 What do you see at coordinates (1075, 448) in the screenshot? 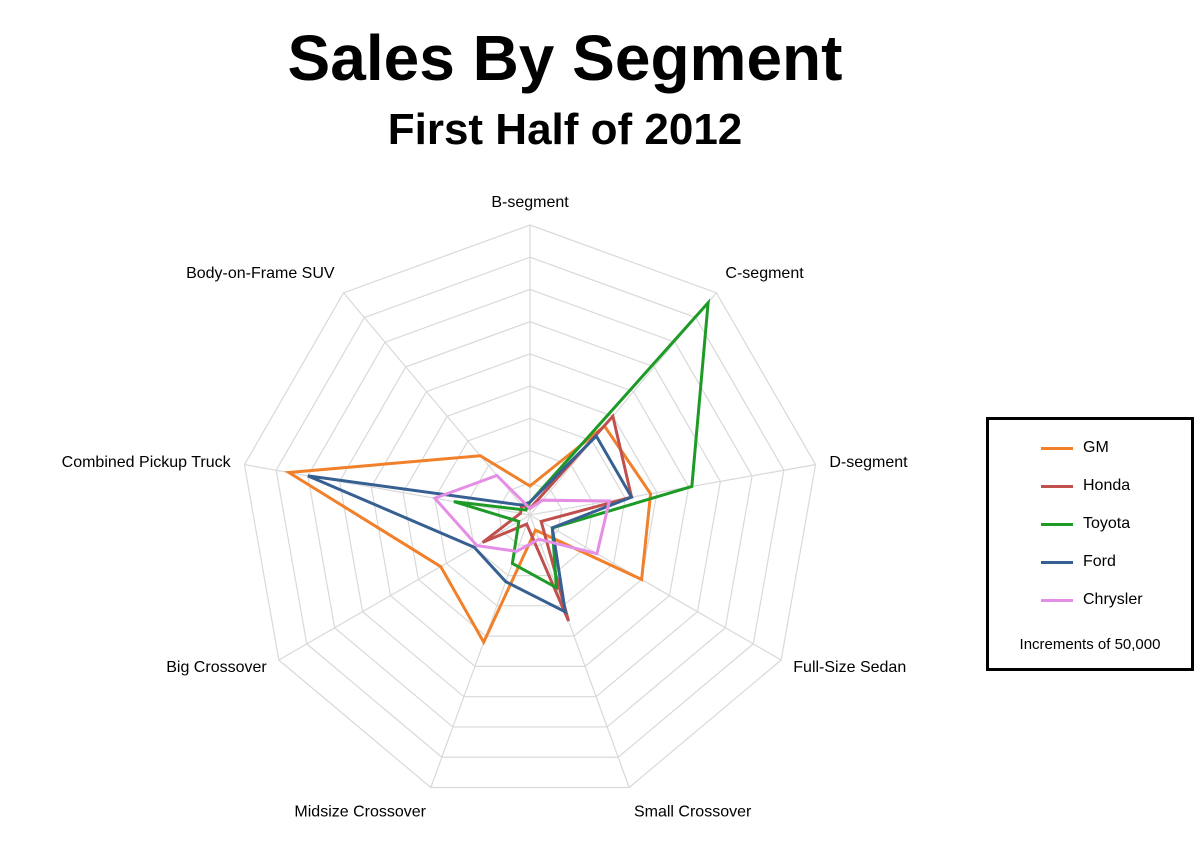
I see `legend-item: GM` at bounding box center [1075, 448].